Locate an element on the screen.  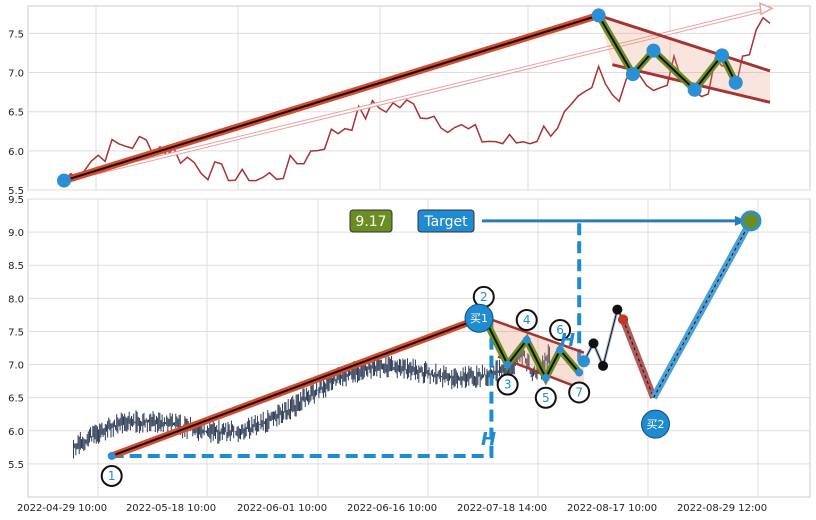
bottom-triangle-upper is located at coordinates (534, 334).